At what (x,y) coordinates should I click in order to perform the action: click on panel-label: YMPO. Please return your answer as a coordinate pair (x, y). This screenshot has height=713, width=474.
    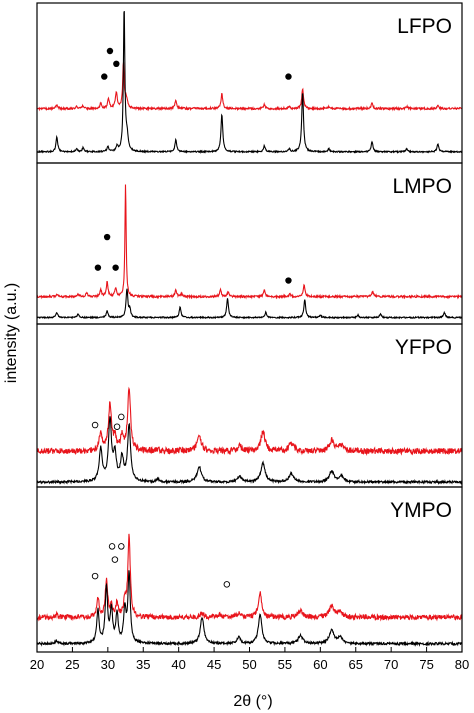
    Looking at the image, I should click on (421, 510).